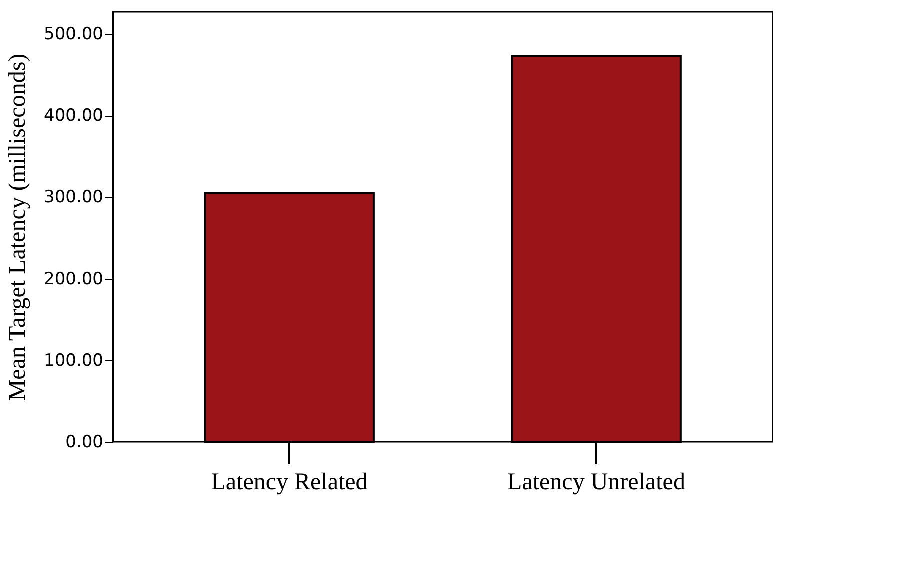 The image size is (919, 563). Describe the element at coordinates (18, 228) in the screenshot. I see `y-axis-title: Mean Target Latency (milliseconds)` at that location.